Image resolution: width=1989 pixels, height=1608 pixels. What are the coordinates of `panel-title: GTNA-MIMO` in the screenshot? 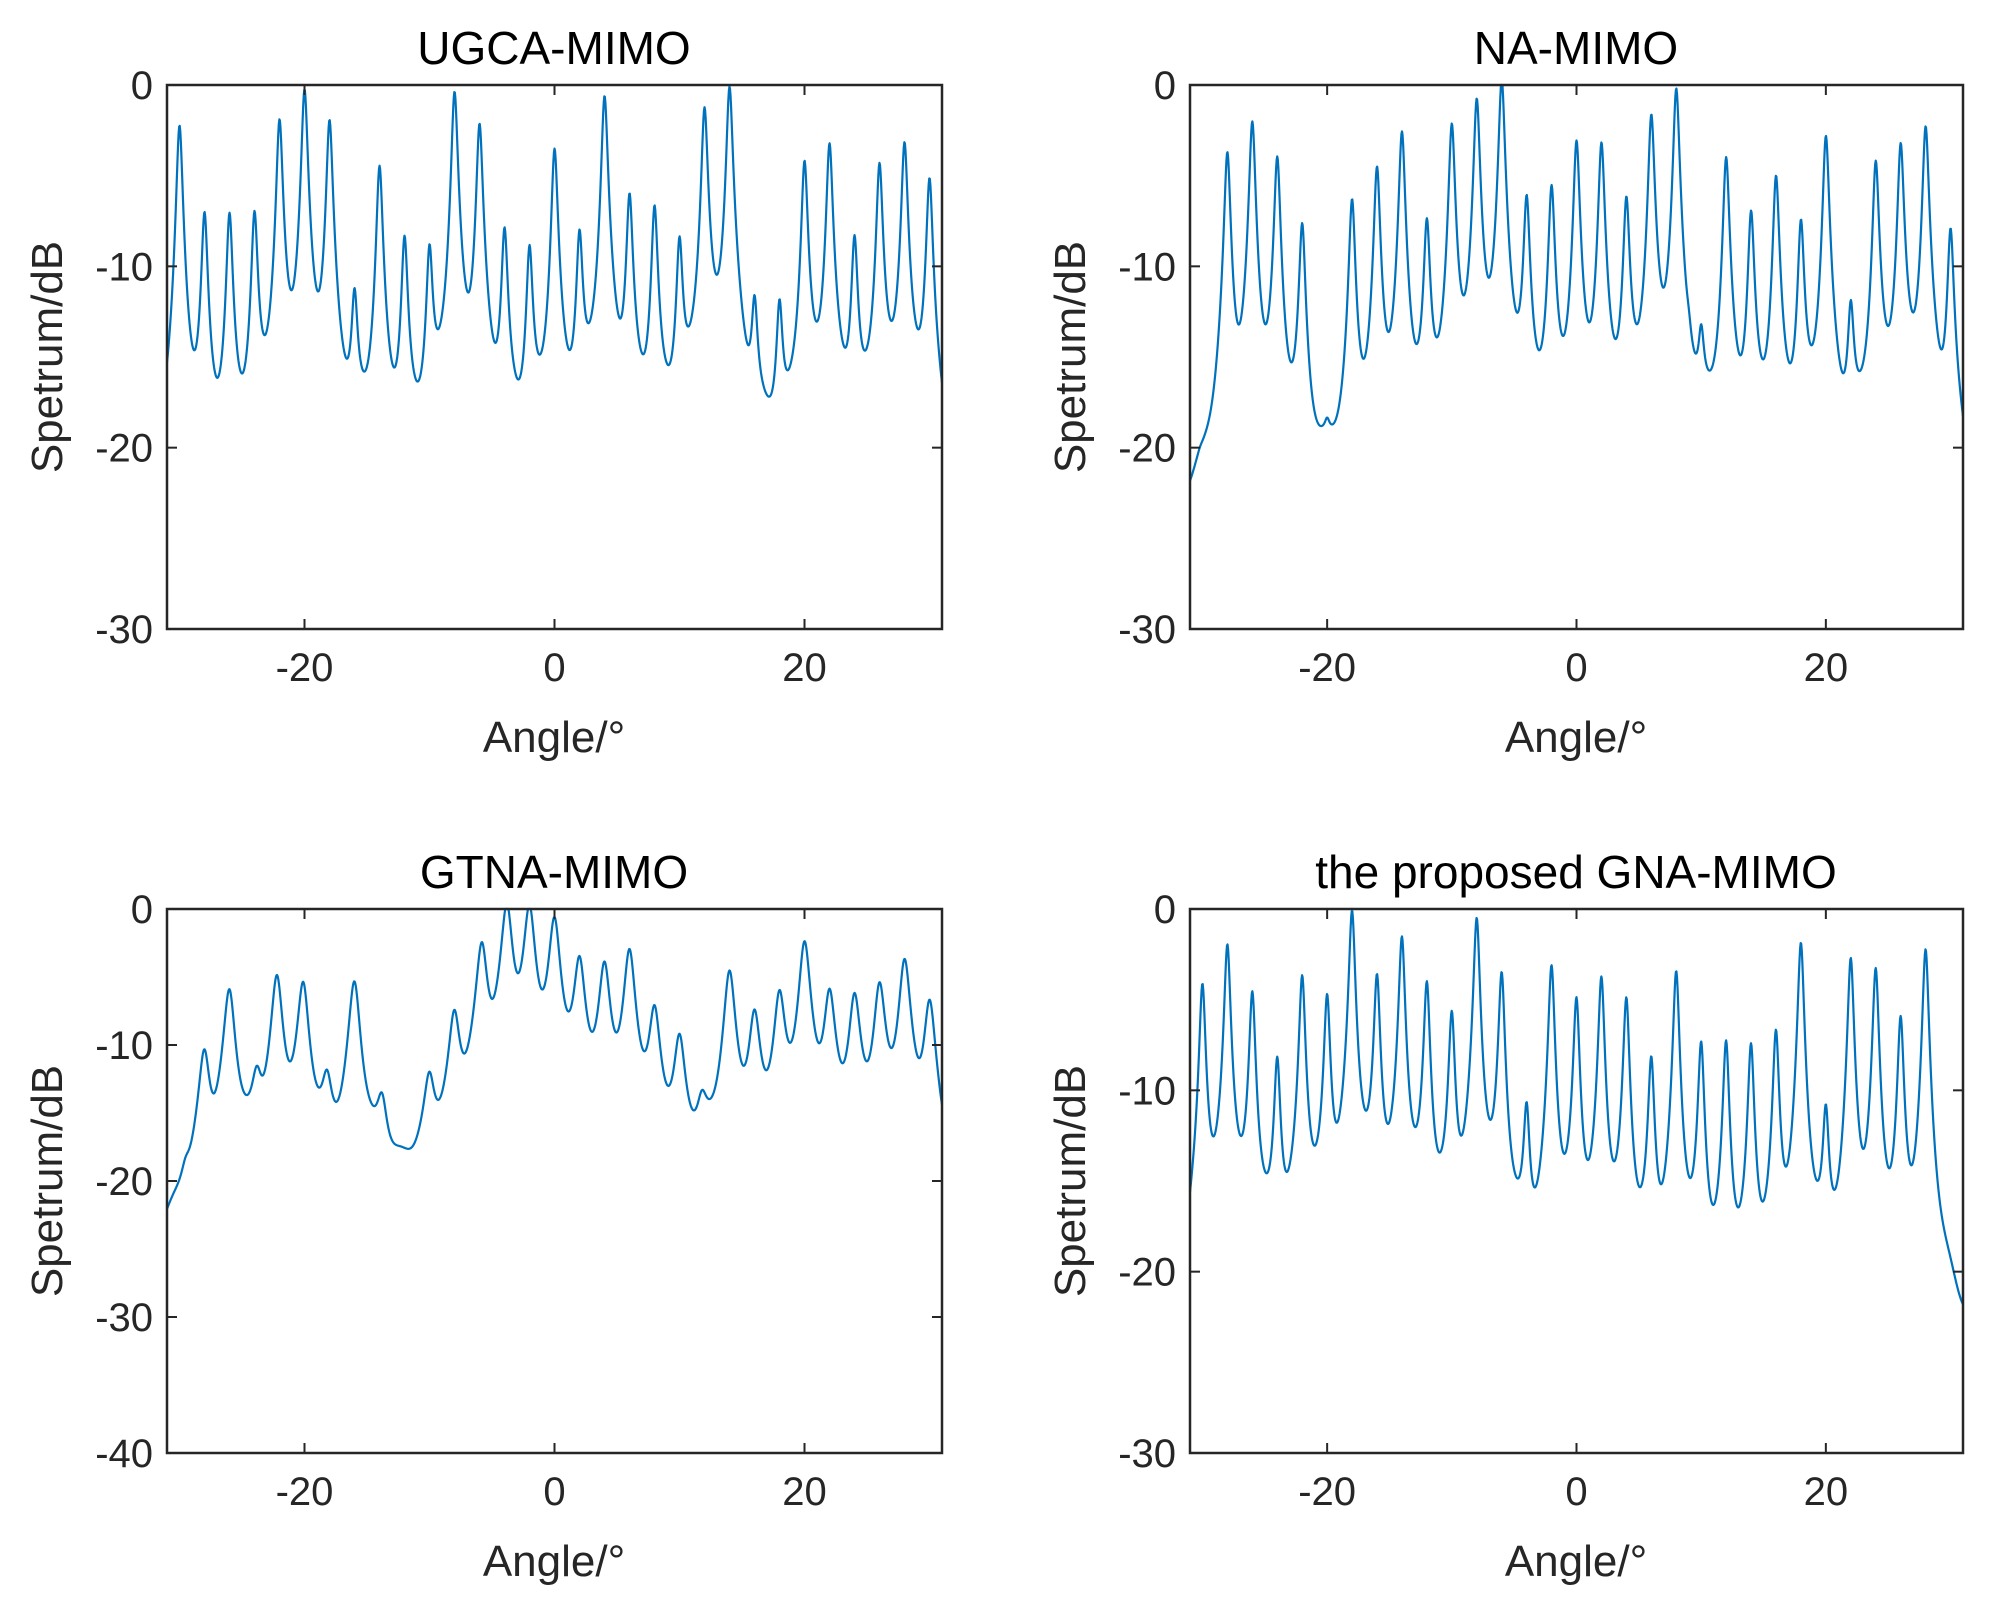 It's located at (554, 872).